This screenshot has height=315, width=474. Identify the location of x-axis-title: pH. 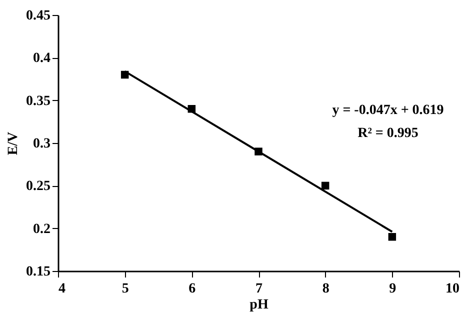
(259, 305).